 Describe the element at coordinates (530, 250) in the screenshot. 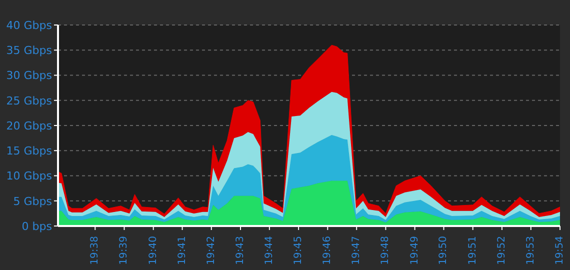

I see `x-tick-label: 19:53` at that location.